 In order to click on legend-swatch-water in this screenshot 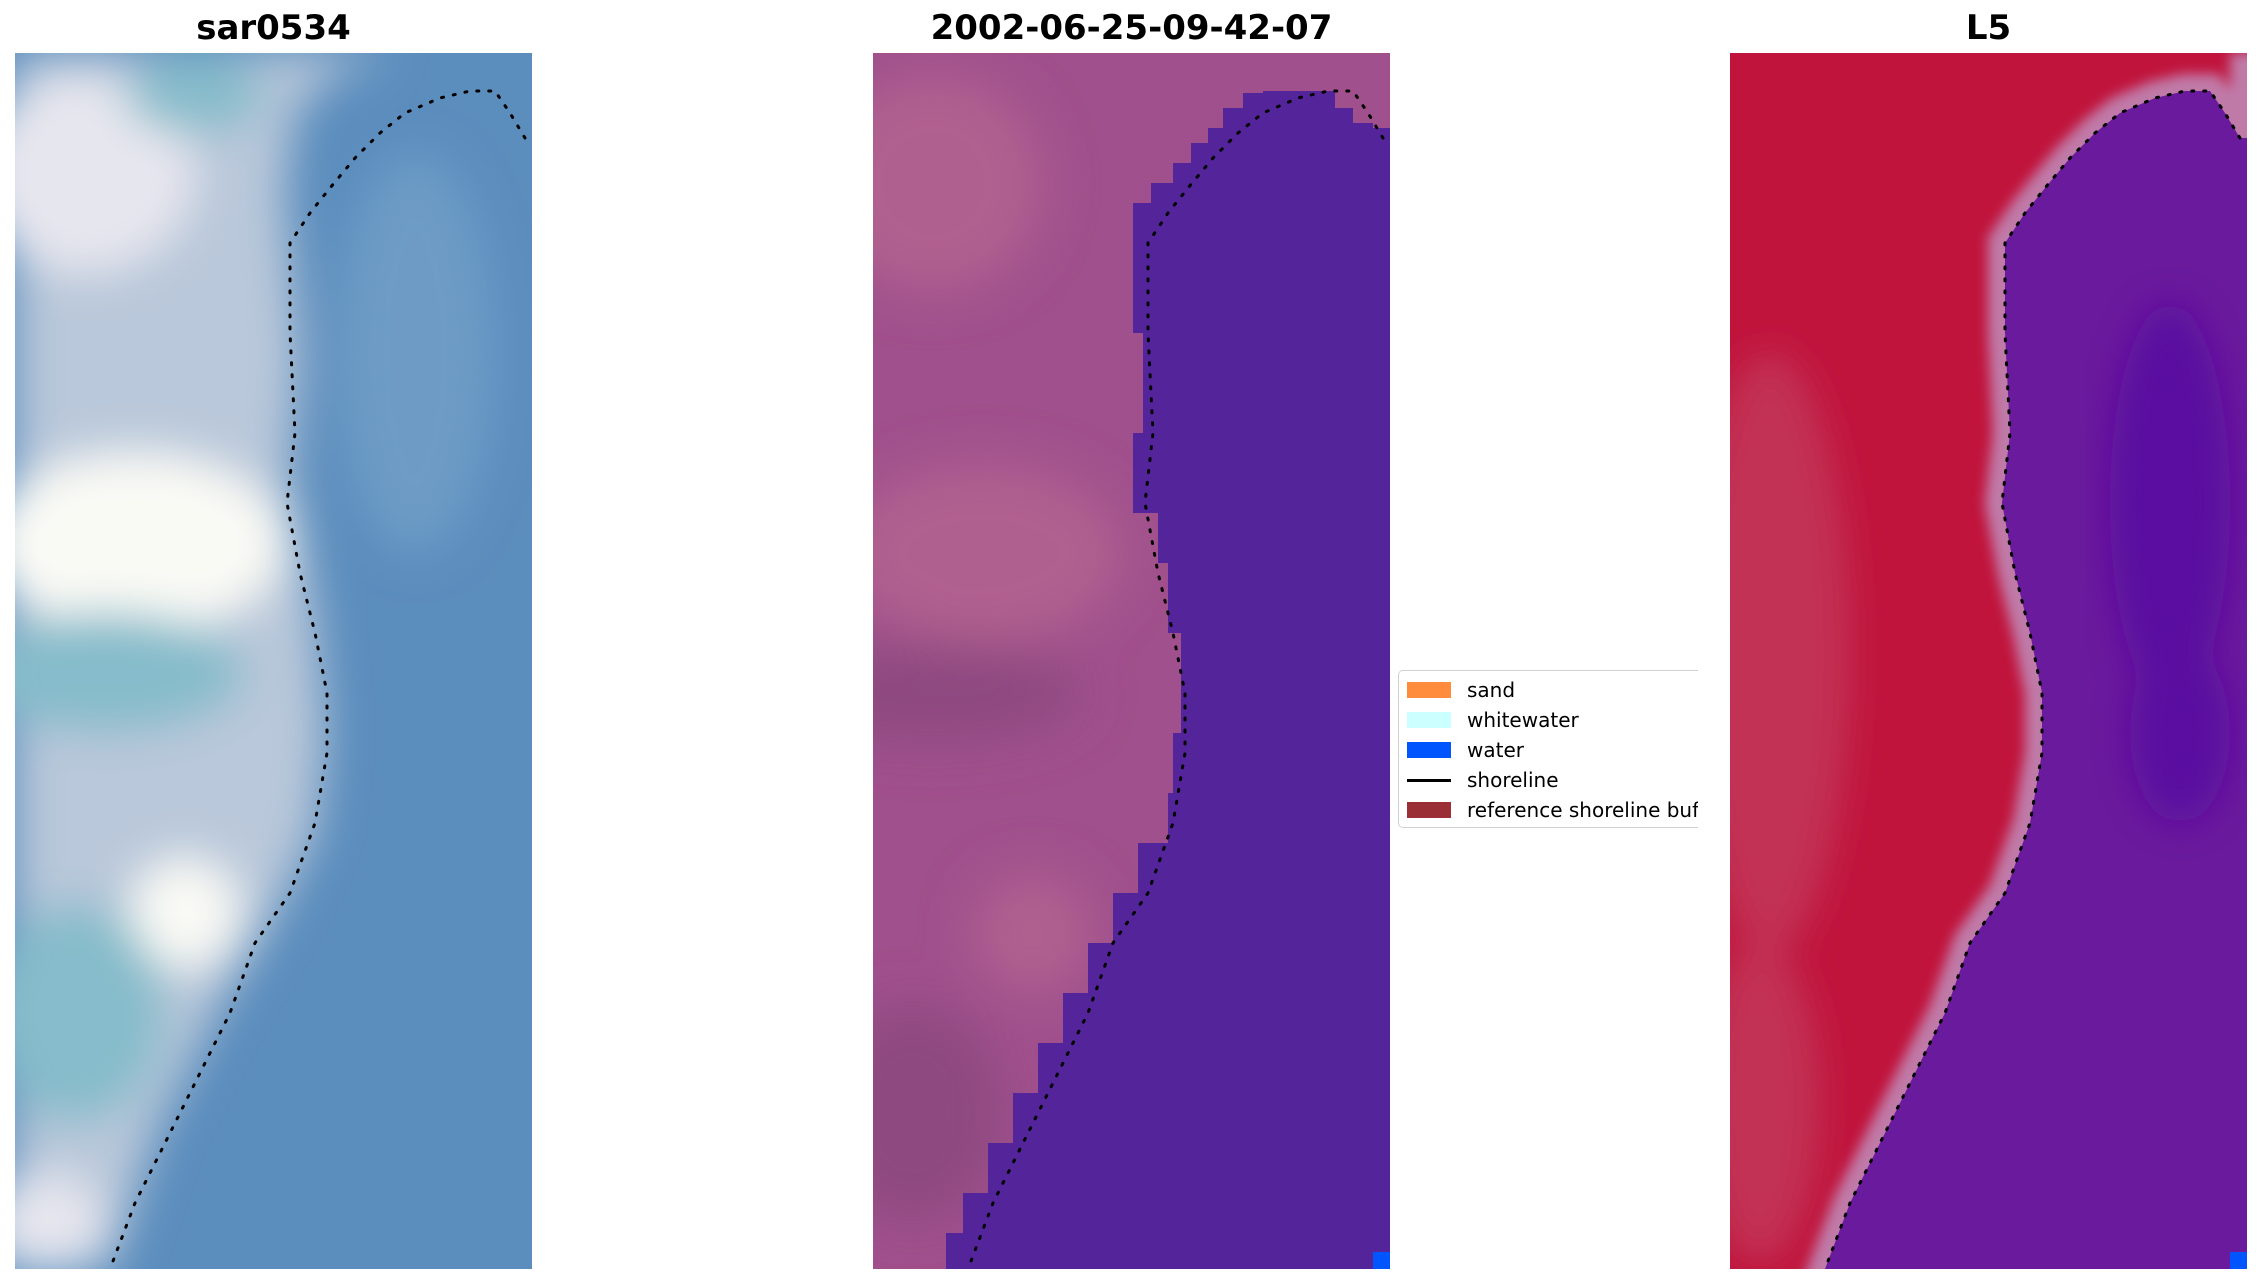, I will do `click(1429, 750)`.